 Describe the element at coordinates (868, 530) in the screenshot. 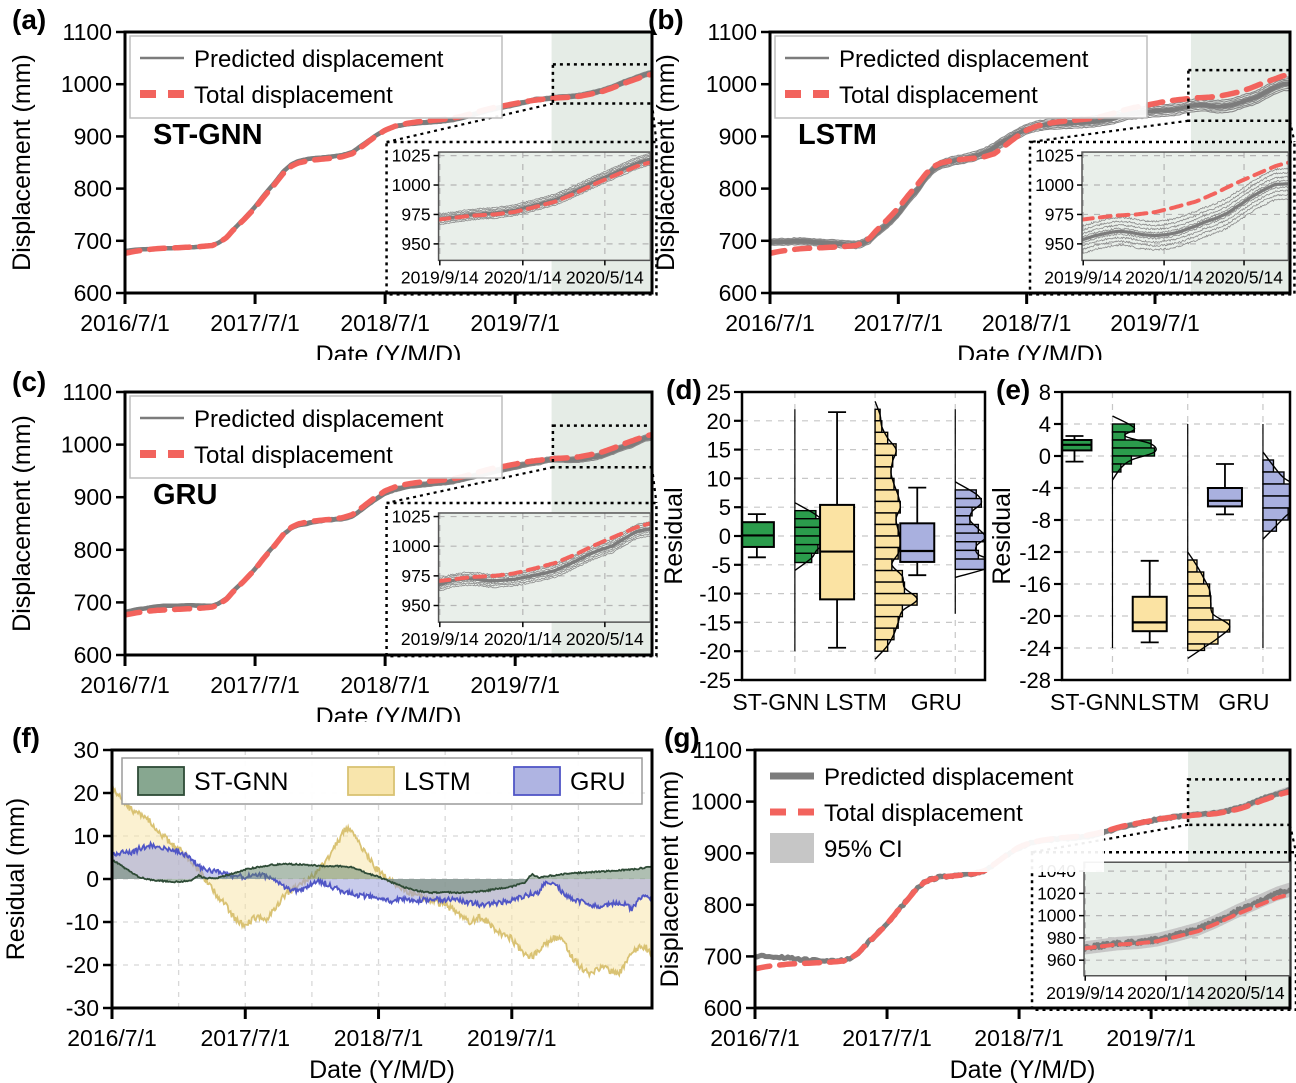

I see `boxplot-lstm` at that location.